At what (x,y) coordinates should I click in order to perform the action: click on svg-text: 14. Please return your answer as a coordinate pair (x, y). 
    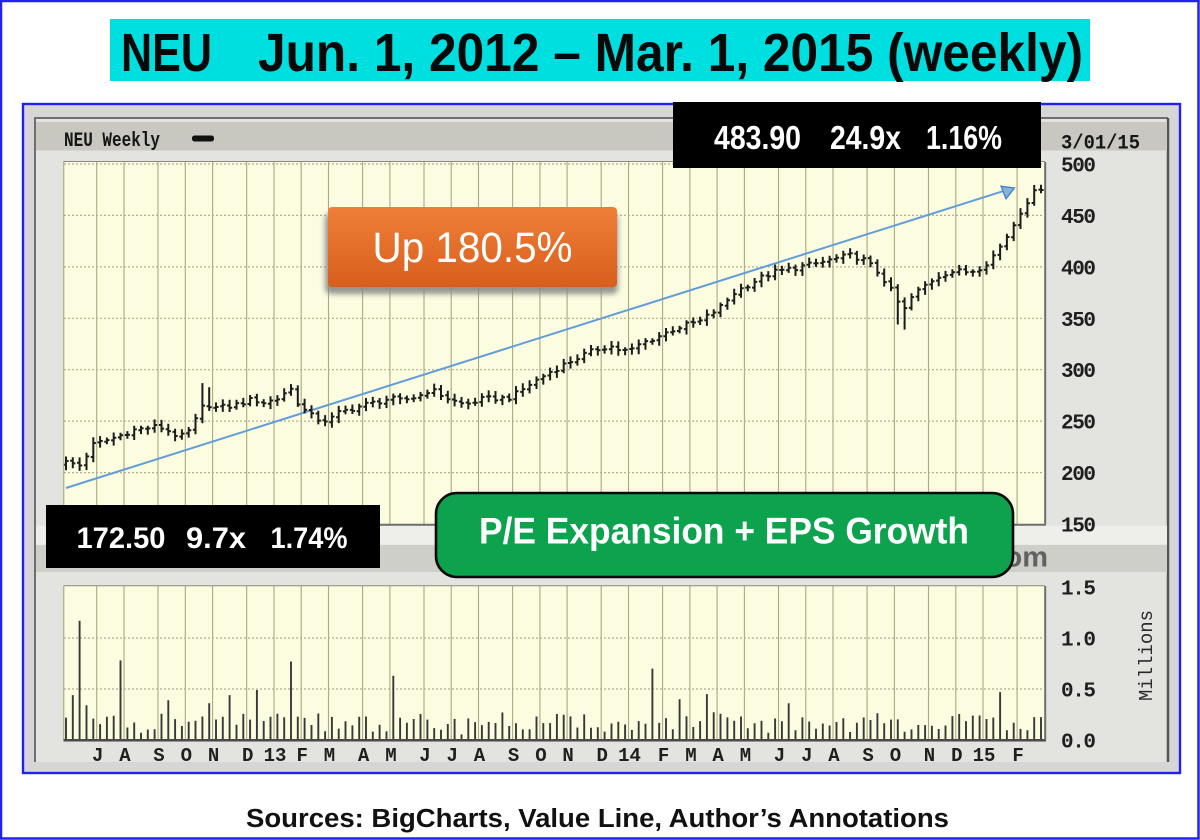
    Looking at the image, I should click on (629, 756).